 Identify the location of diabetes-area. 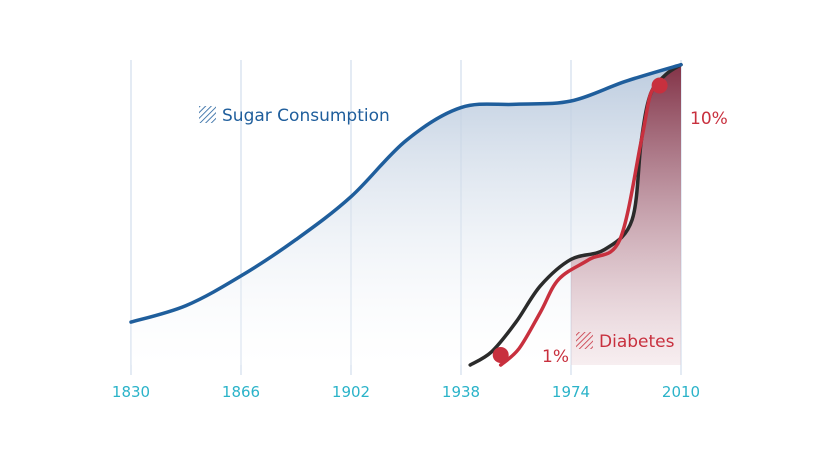
(626, 214).